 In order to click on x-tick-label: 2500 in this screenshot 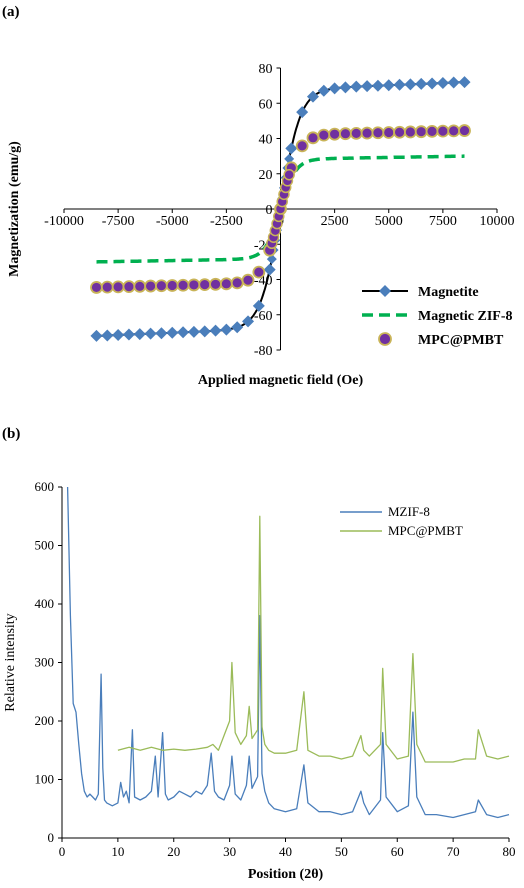, I will do `click(335, 221)`.